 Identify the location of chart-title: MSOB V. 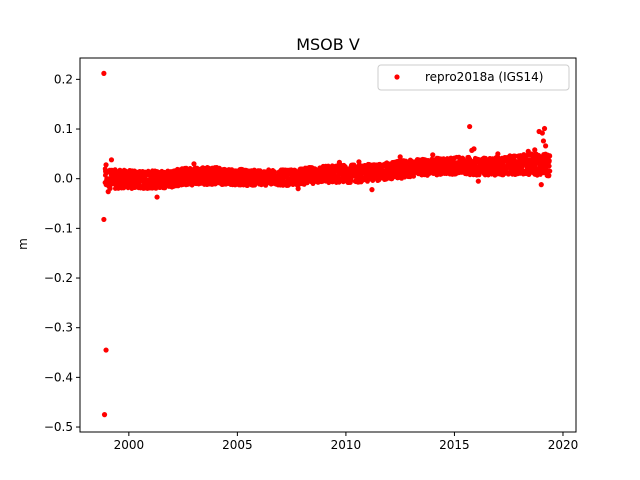
(328, 44).